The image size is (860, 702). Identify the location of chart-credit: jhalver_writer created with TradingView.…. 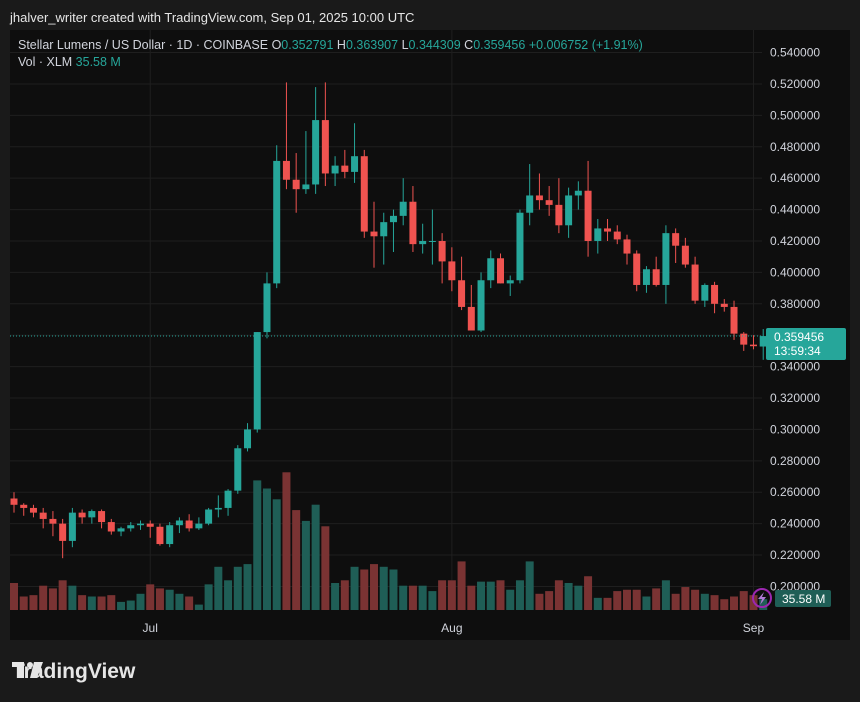
(212, 17).